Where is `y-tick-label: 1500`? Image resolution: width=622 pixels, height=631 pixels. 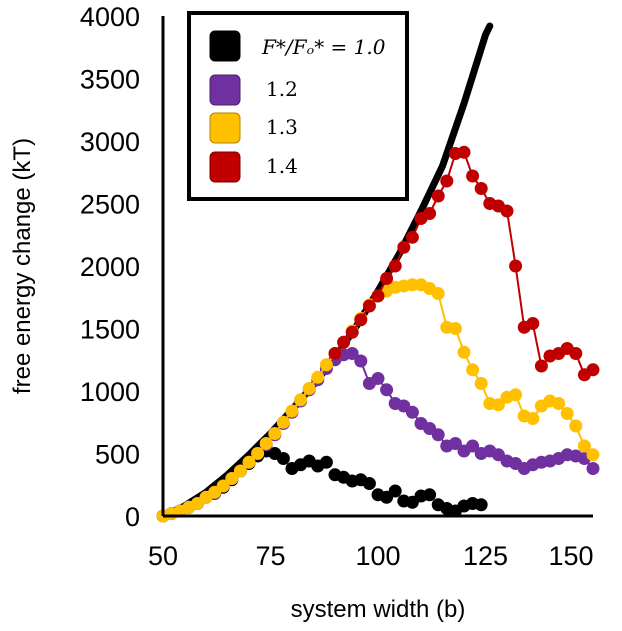
y-tick-label: 1500 is located at coordinates (110, 330).